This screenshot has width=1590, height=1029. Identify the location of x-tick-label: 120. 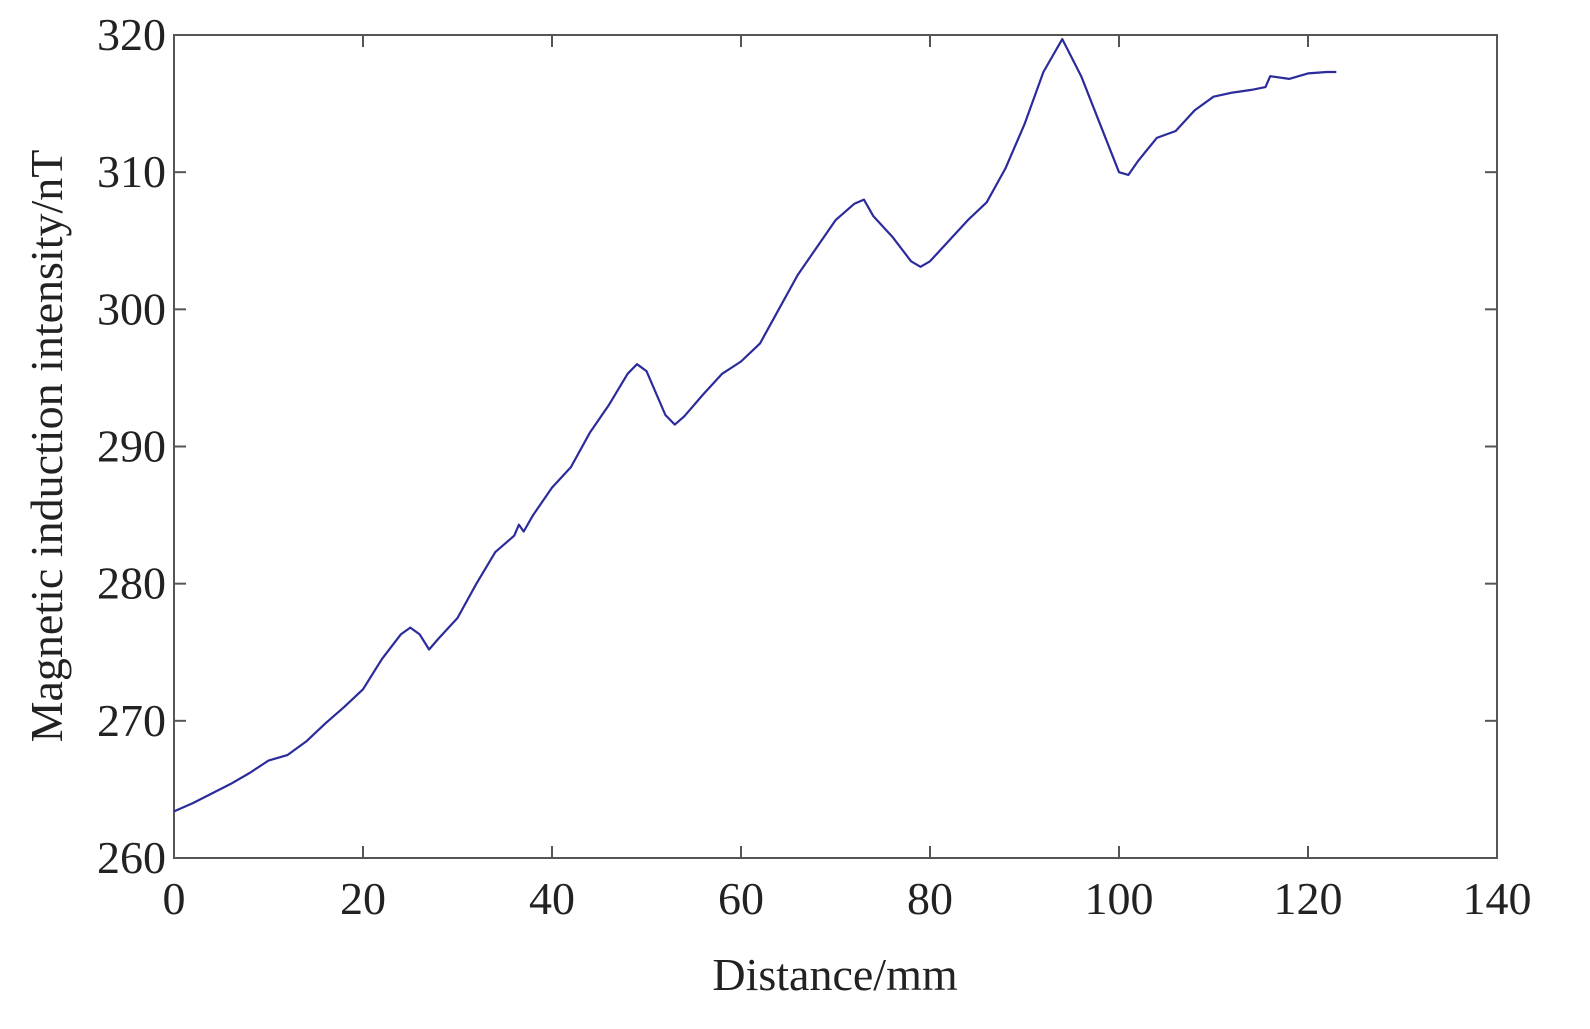
(1308, 898).